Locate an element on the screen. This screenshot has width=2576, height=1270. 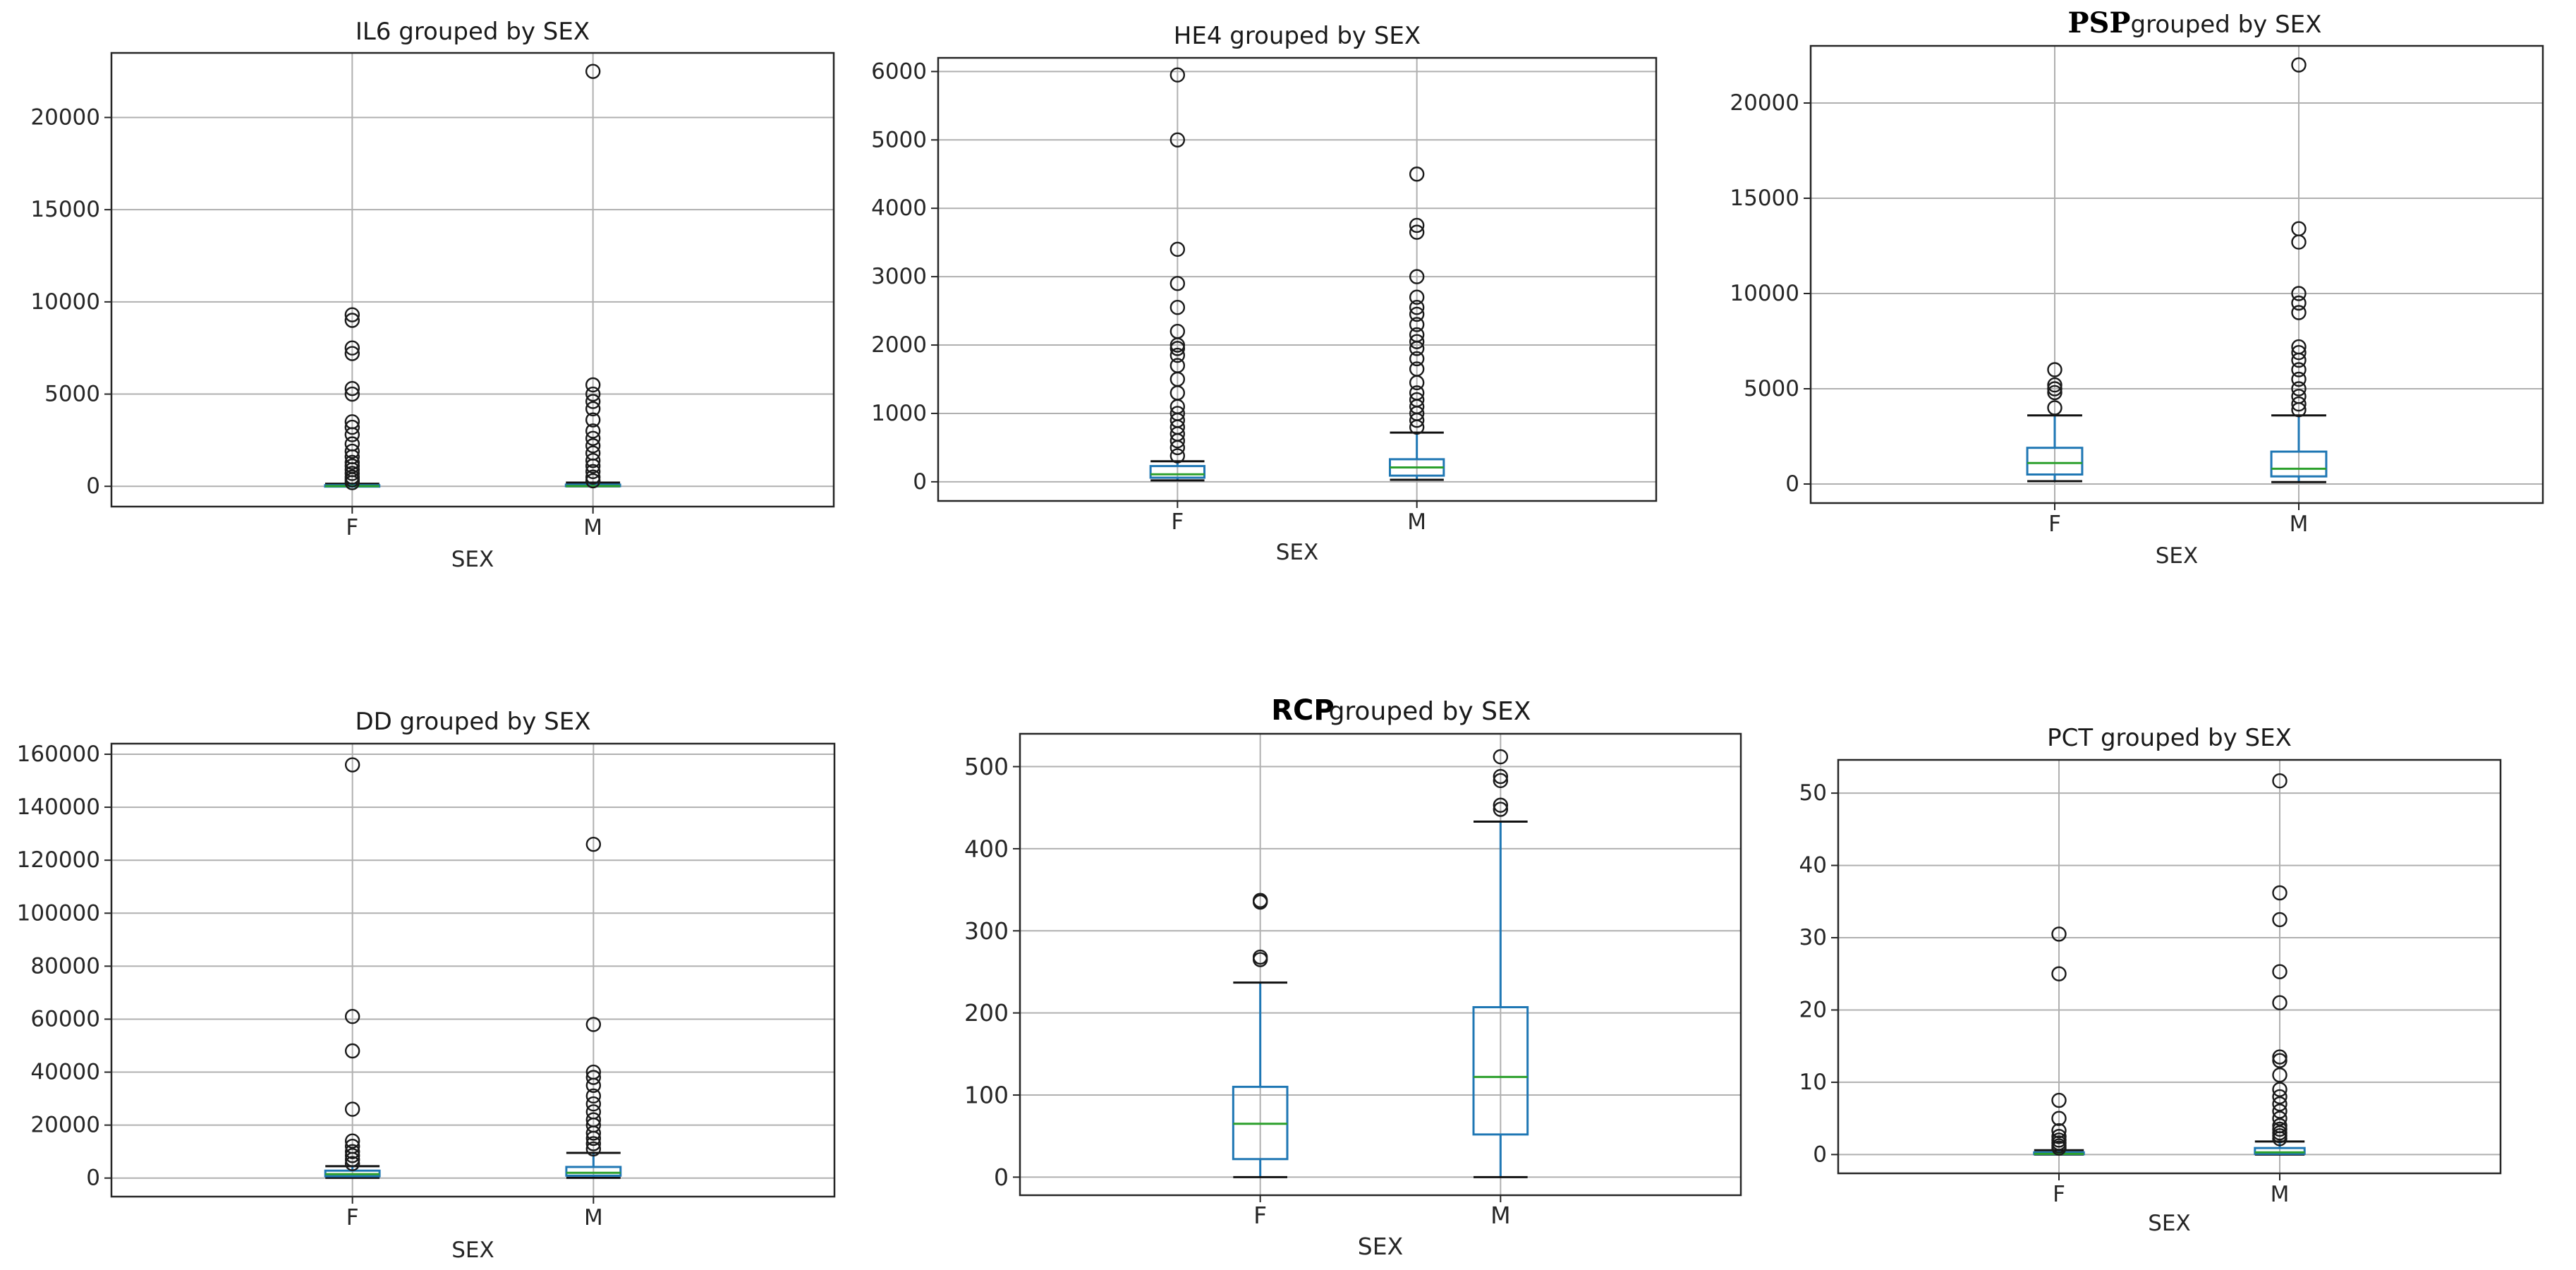
x-tick-label: F is located at coordinates (1260, 1215).